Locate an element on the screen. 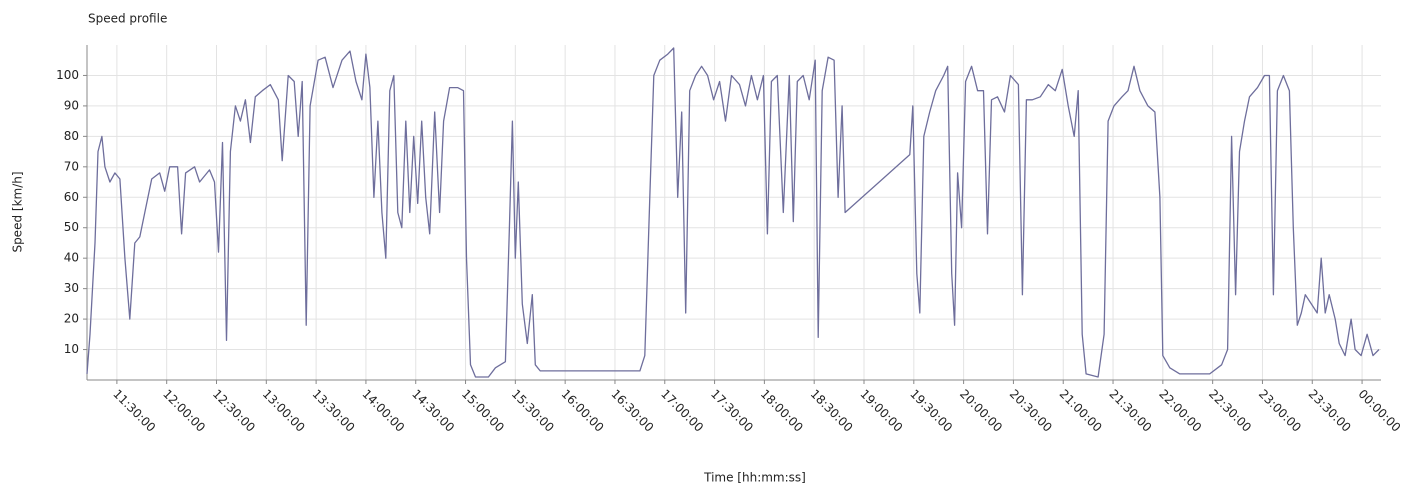 The height and width of the screenshot is (488, 1426). x-tick-label: 13:30:00 is located at coordinates (334, 411).